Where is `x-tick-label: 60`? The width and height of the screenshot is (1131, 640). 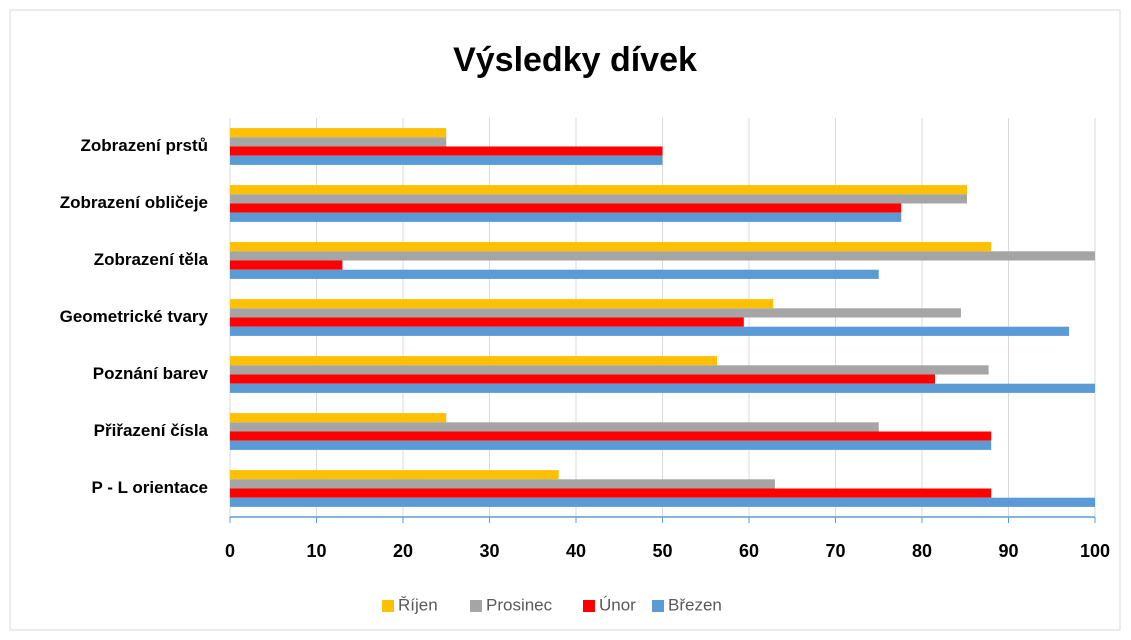
x-tick-label: 60 is located at coordinates (749, 551).